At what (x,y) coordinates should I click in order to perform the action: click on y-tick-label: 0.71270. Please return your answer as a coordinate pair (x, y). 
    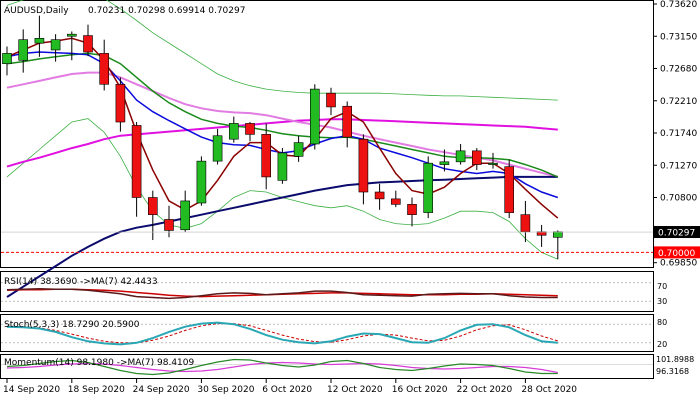
    Looking at the image, I should click on (678, 166).